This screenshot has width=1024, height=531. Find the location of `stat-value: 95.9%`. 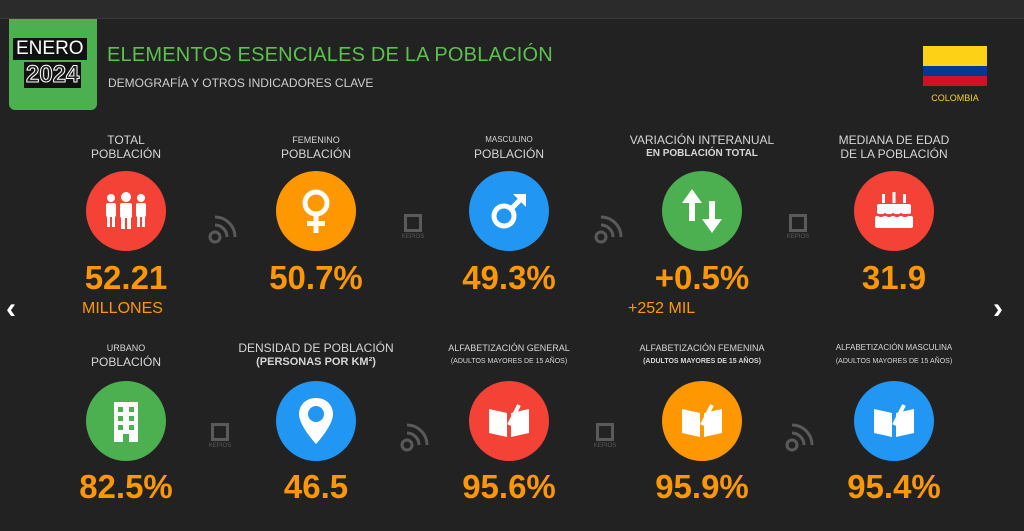

stat-value: 95.9% is located at coordinates (702, 486).